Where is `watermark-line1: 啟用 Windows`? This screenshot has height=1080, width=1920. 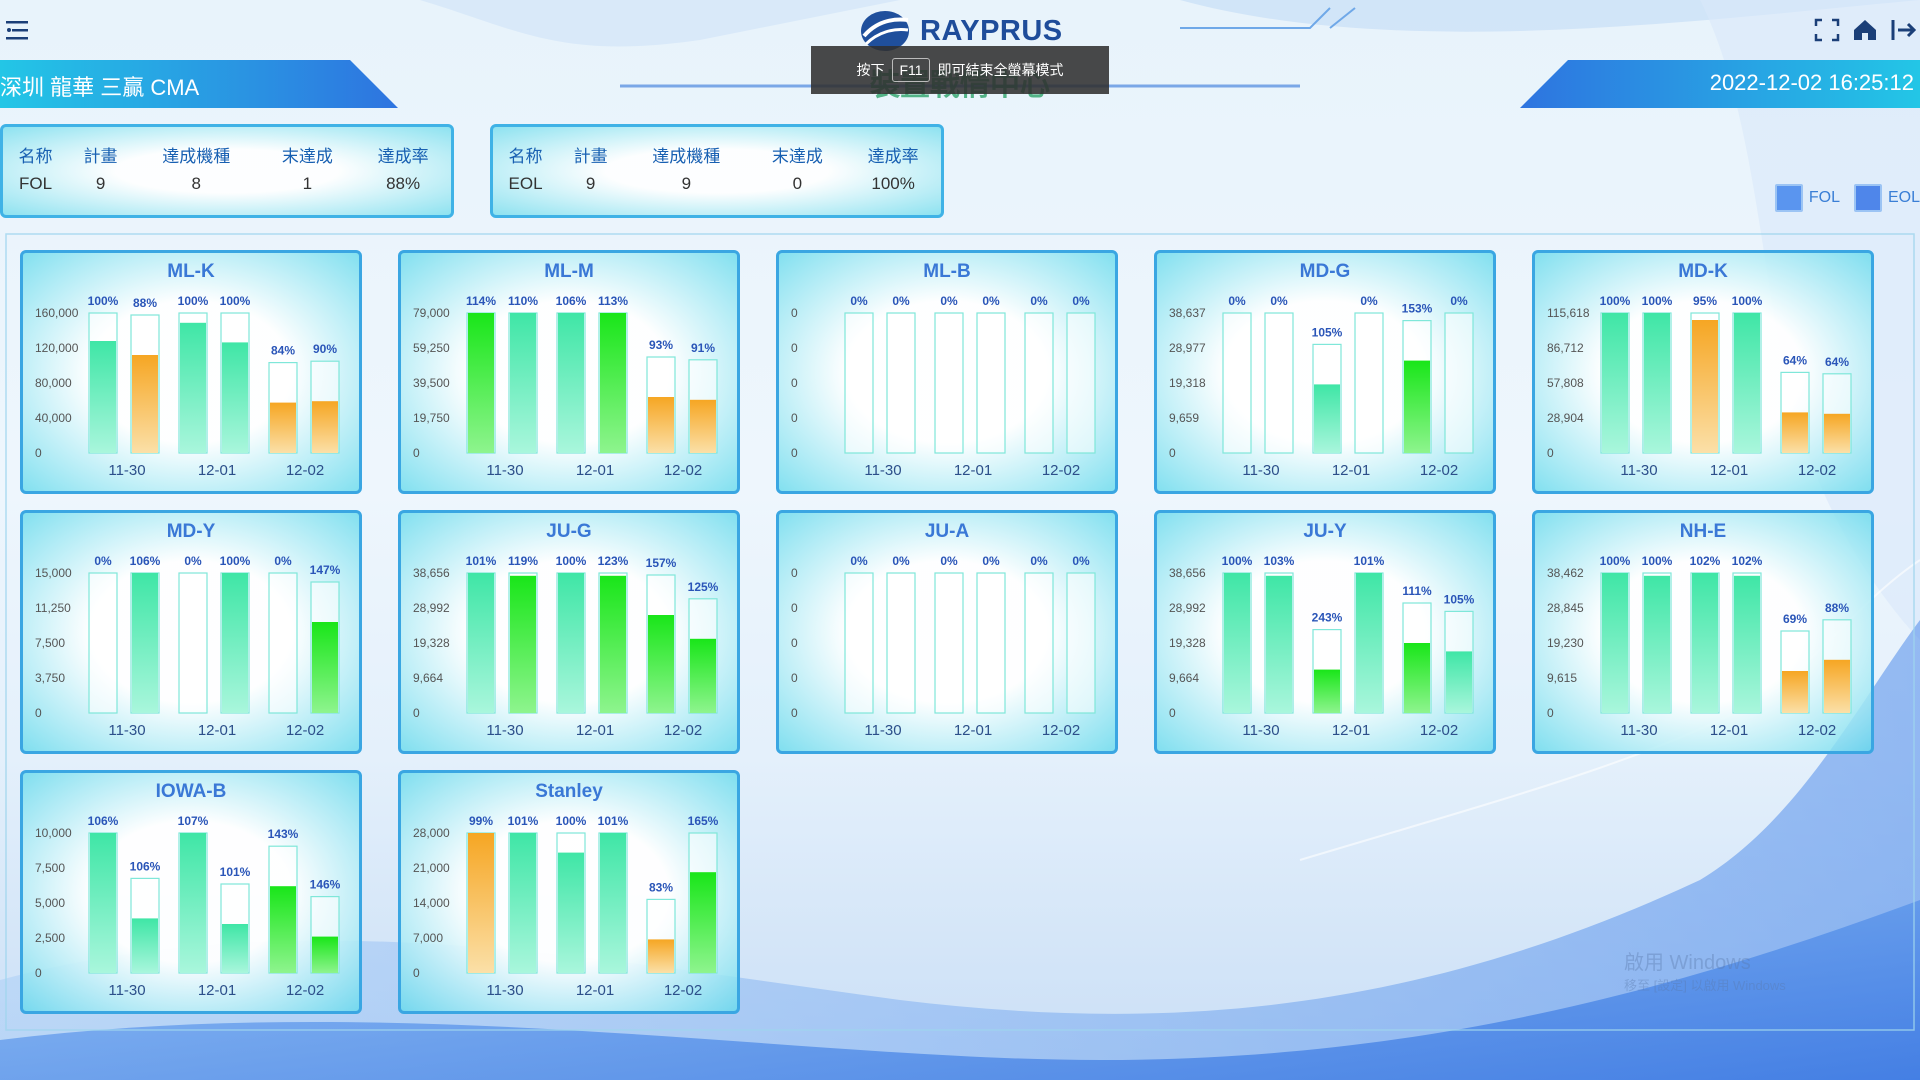
watermark-line1: 啟用 Windows is located at coordinates (1687, 963).